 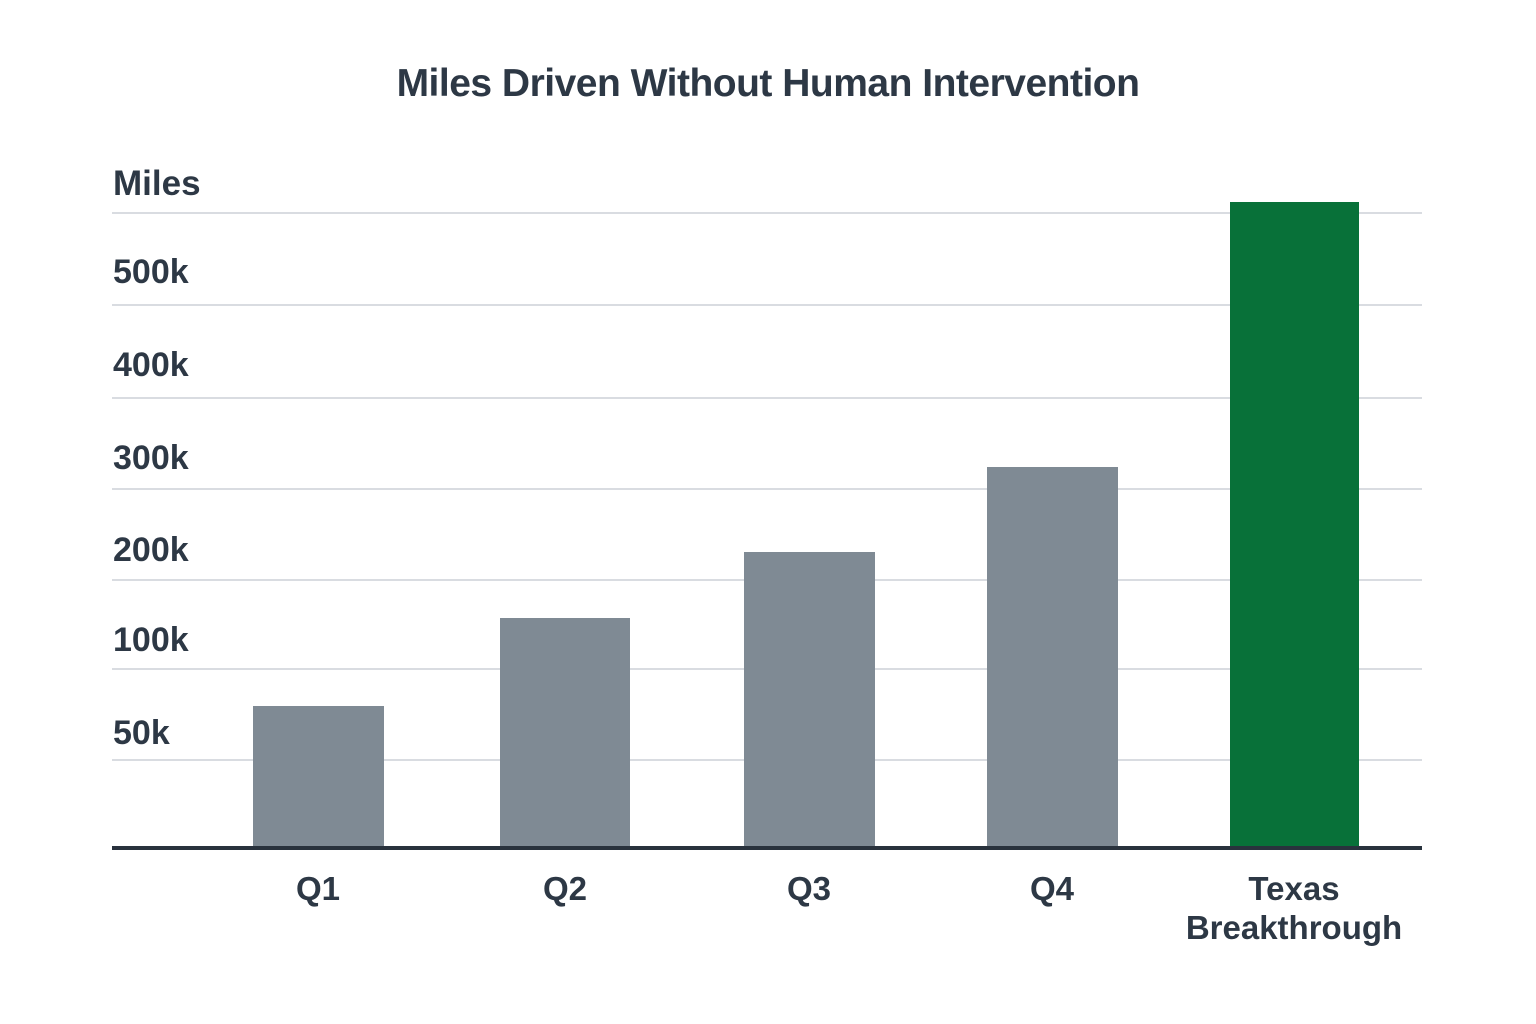 I want to click on x-axis-label: Texas Breakthrough, so click(x=1294, y=908).